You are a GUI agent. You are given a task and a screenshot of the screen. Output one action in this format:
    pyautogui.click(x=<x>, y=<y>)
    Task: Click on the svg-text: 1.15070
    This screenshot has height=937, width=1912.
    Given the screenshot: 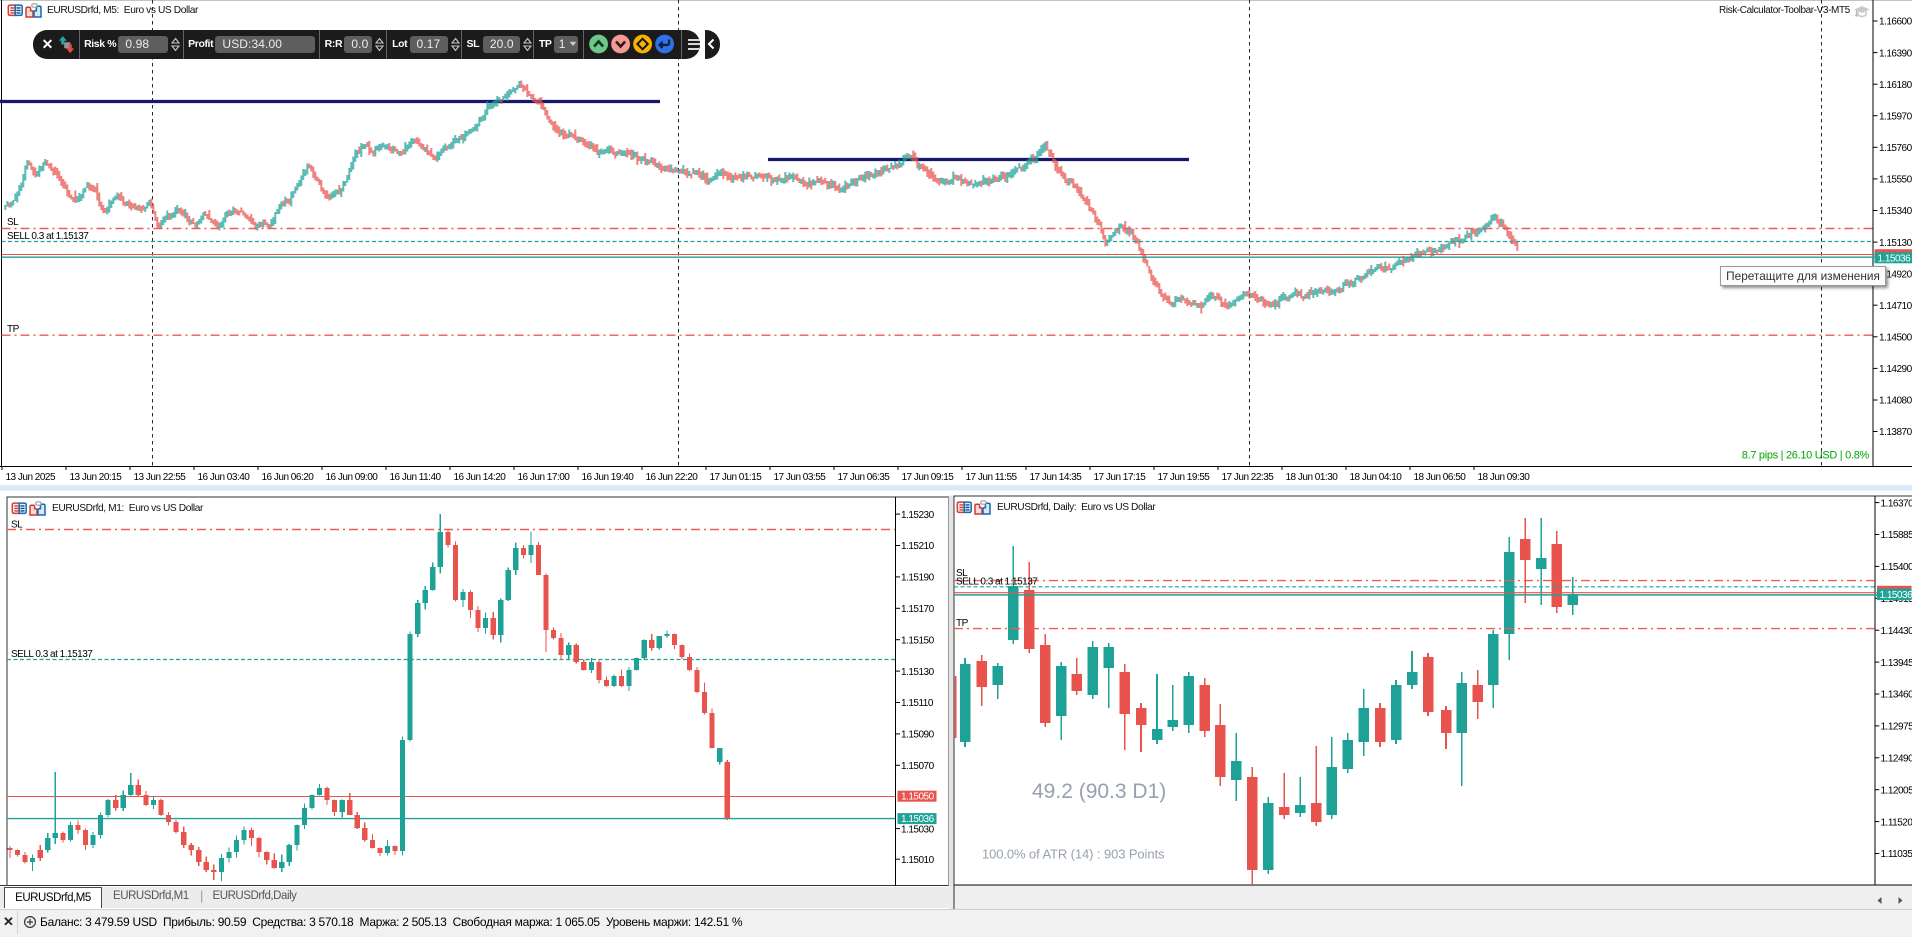 What is the action you would take?
    pyautogui.click(x=918, y=766)
    